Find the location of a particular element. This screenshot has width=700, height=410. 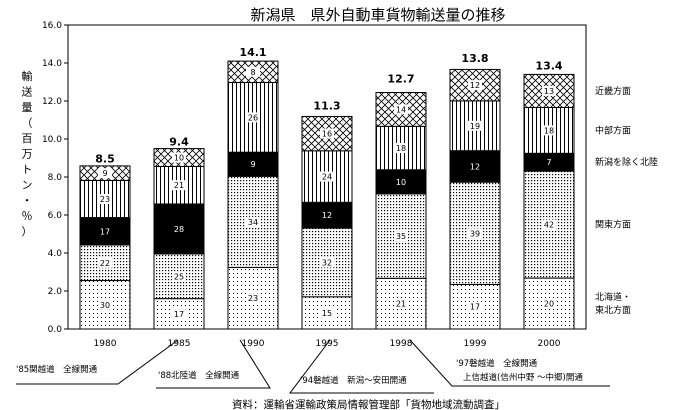

bar-total-label: 12.7 is located at coordinates (400, 79).